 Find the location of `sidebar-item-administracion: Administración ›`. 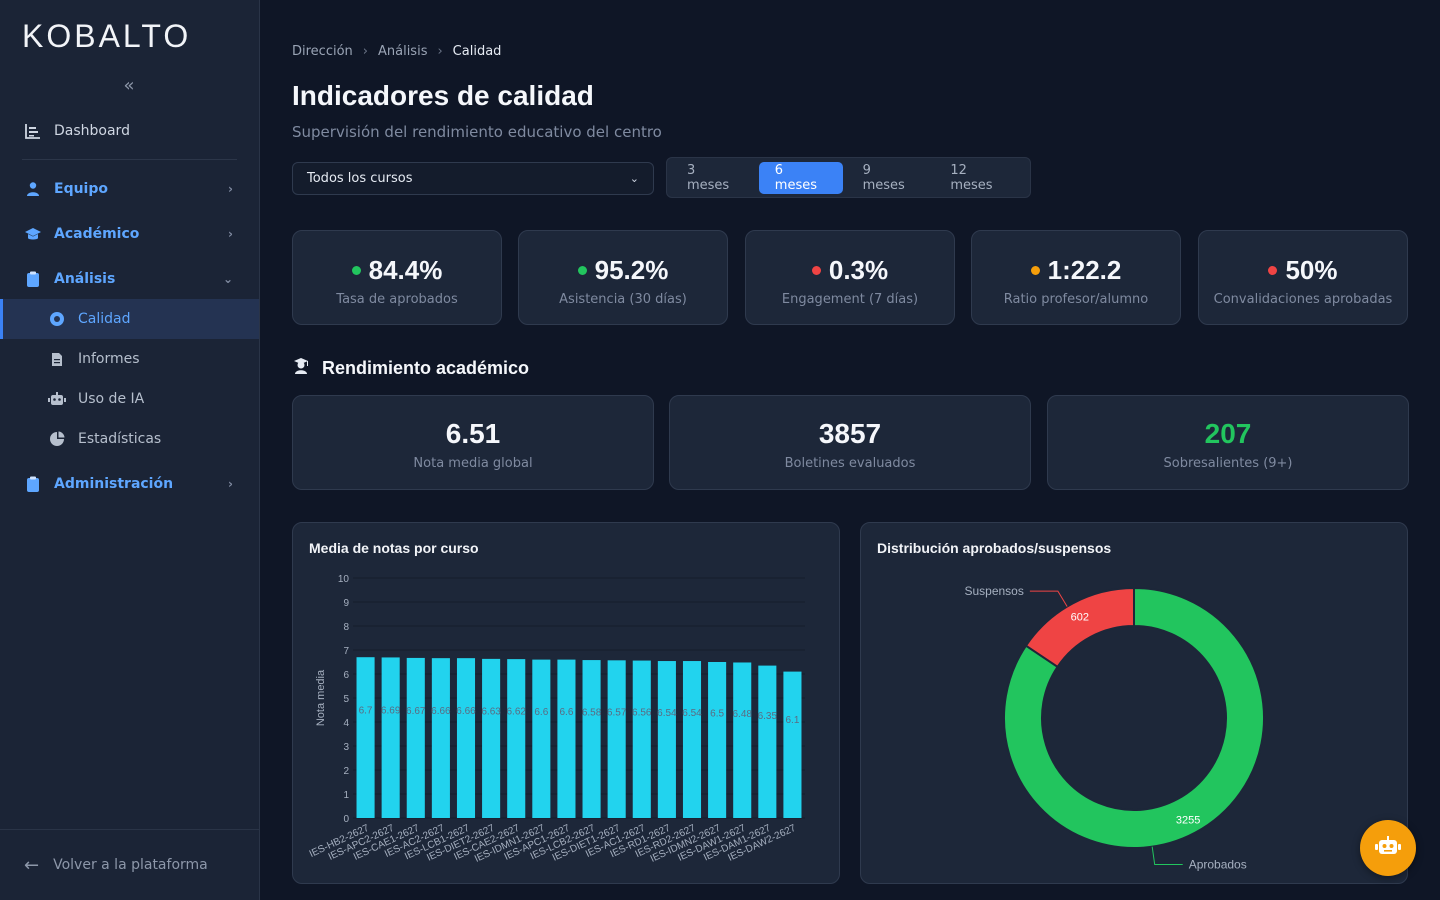

sidebar-item-administracion: Administración › is located at coordinates (129, 484).